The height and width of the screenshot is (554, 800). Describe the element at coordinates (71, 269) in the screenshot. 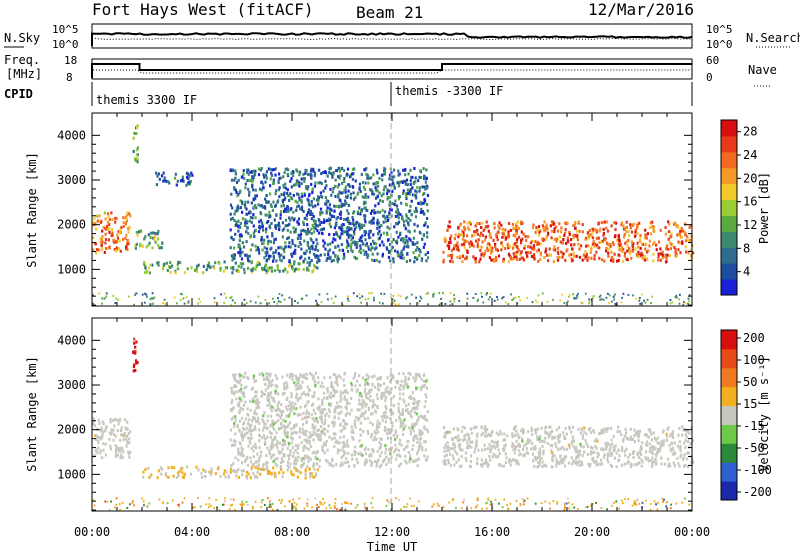

I see `y-tick-label: 1000` at that location.